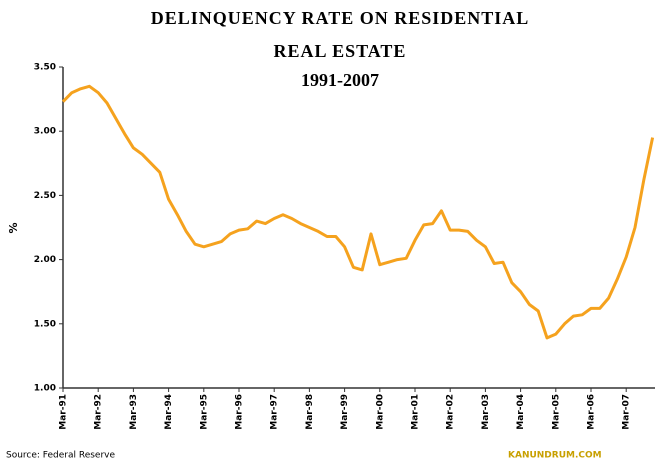 This screenshot has height=464, width=655. Describe the element at coordinates (99, 412) in the screenshot. I see `x-tick-label: Mar-92` at that location.